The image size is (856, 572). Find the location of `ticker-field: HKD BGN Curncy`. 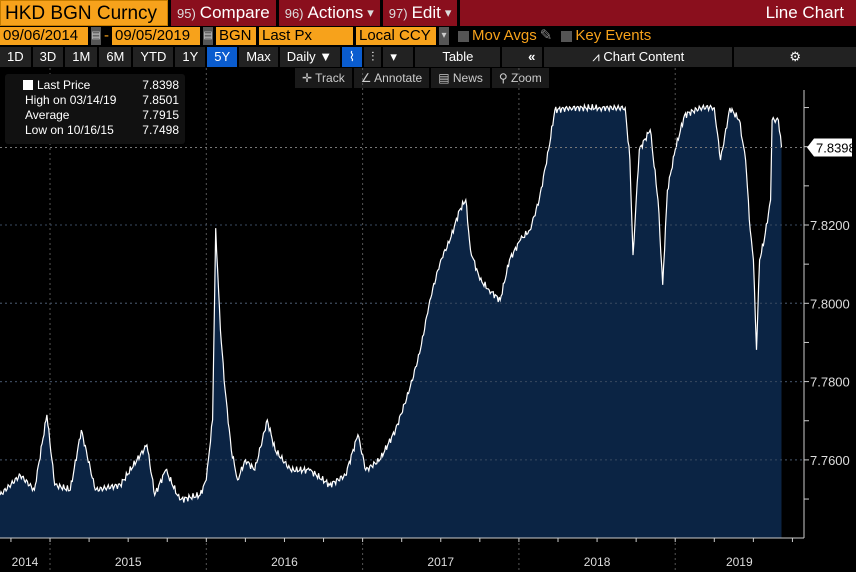

ticker-field: HKD BGN Curncy is located at coordinates (84, 13).